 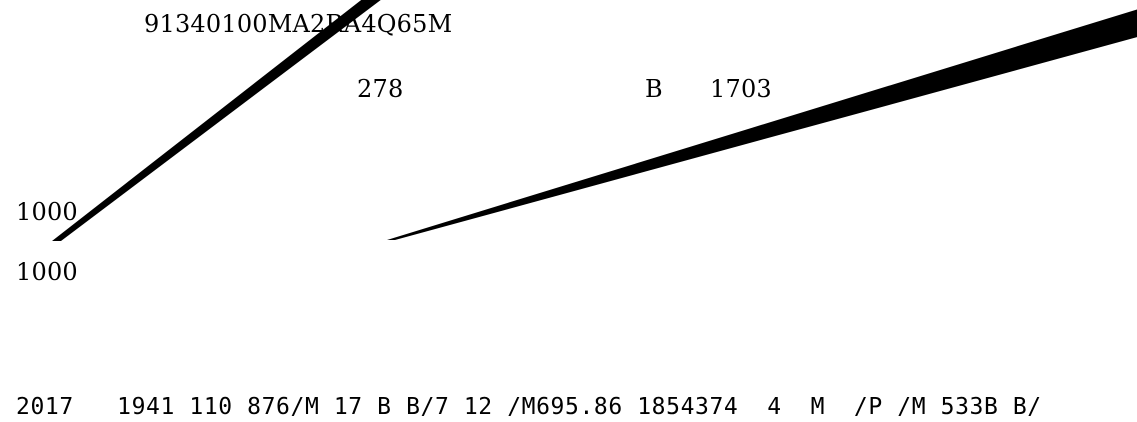 What do you see at coordinates (47, 212) in the screenshot?
I see `left-value-first: 1000` at bounding box center [47, 212].